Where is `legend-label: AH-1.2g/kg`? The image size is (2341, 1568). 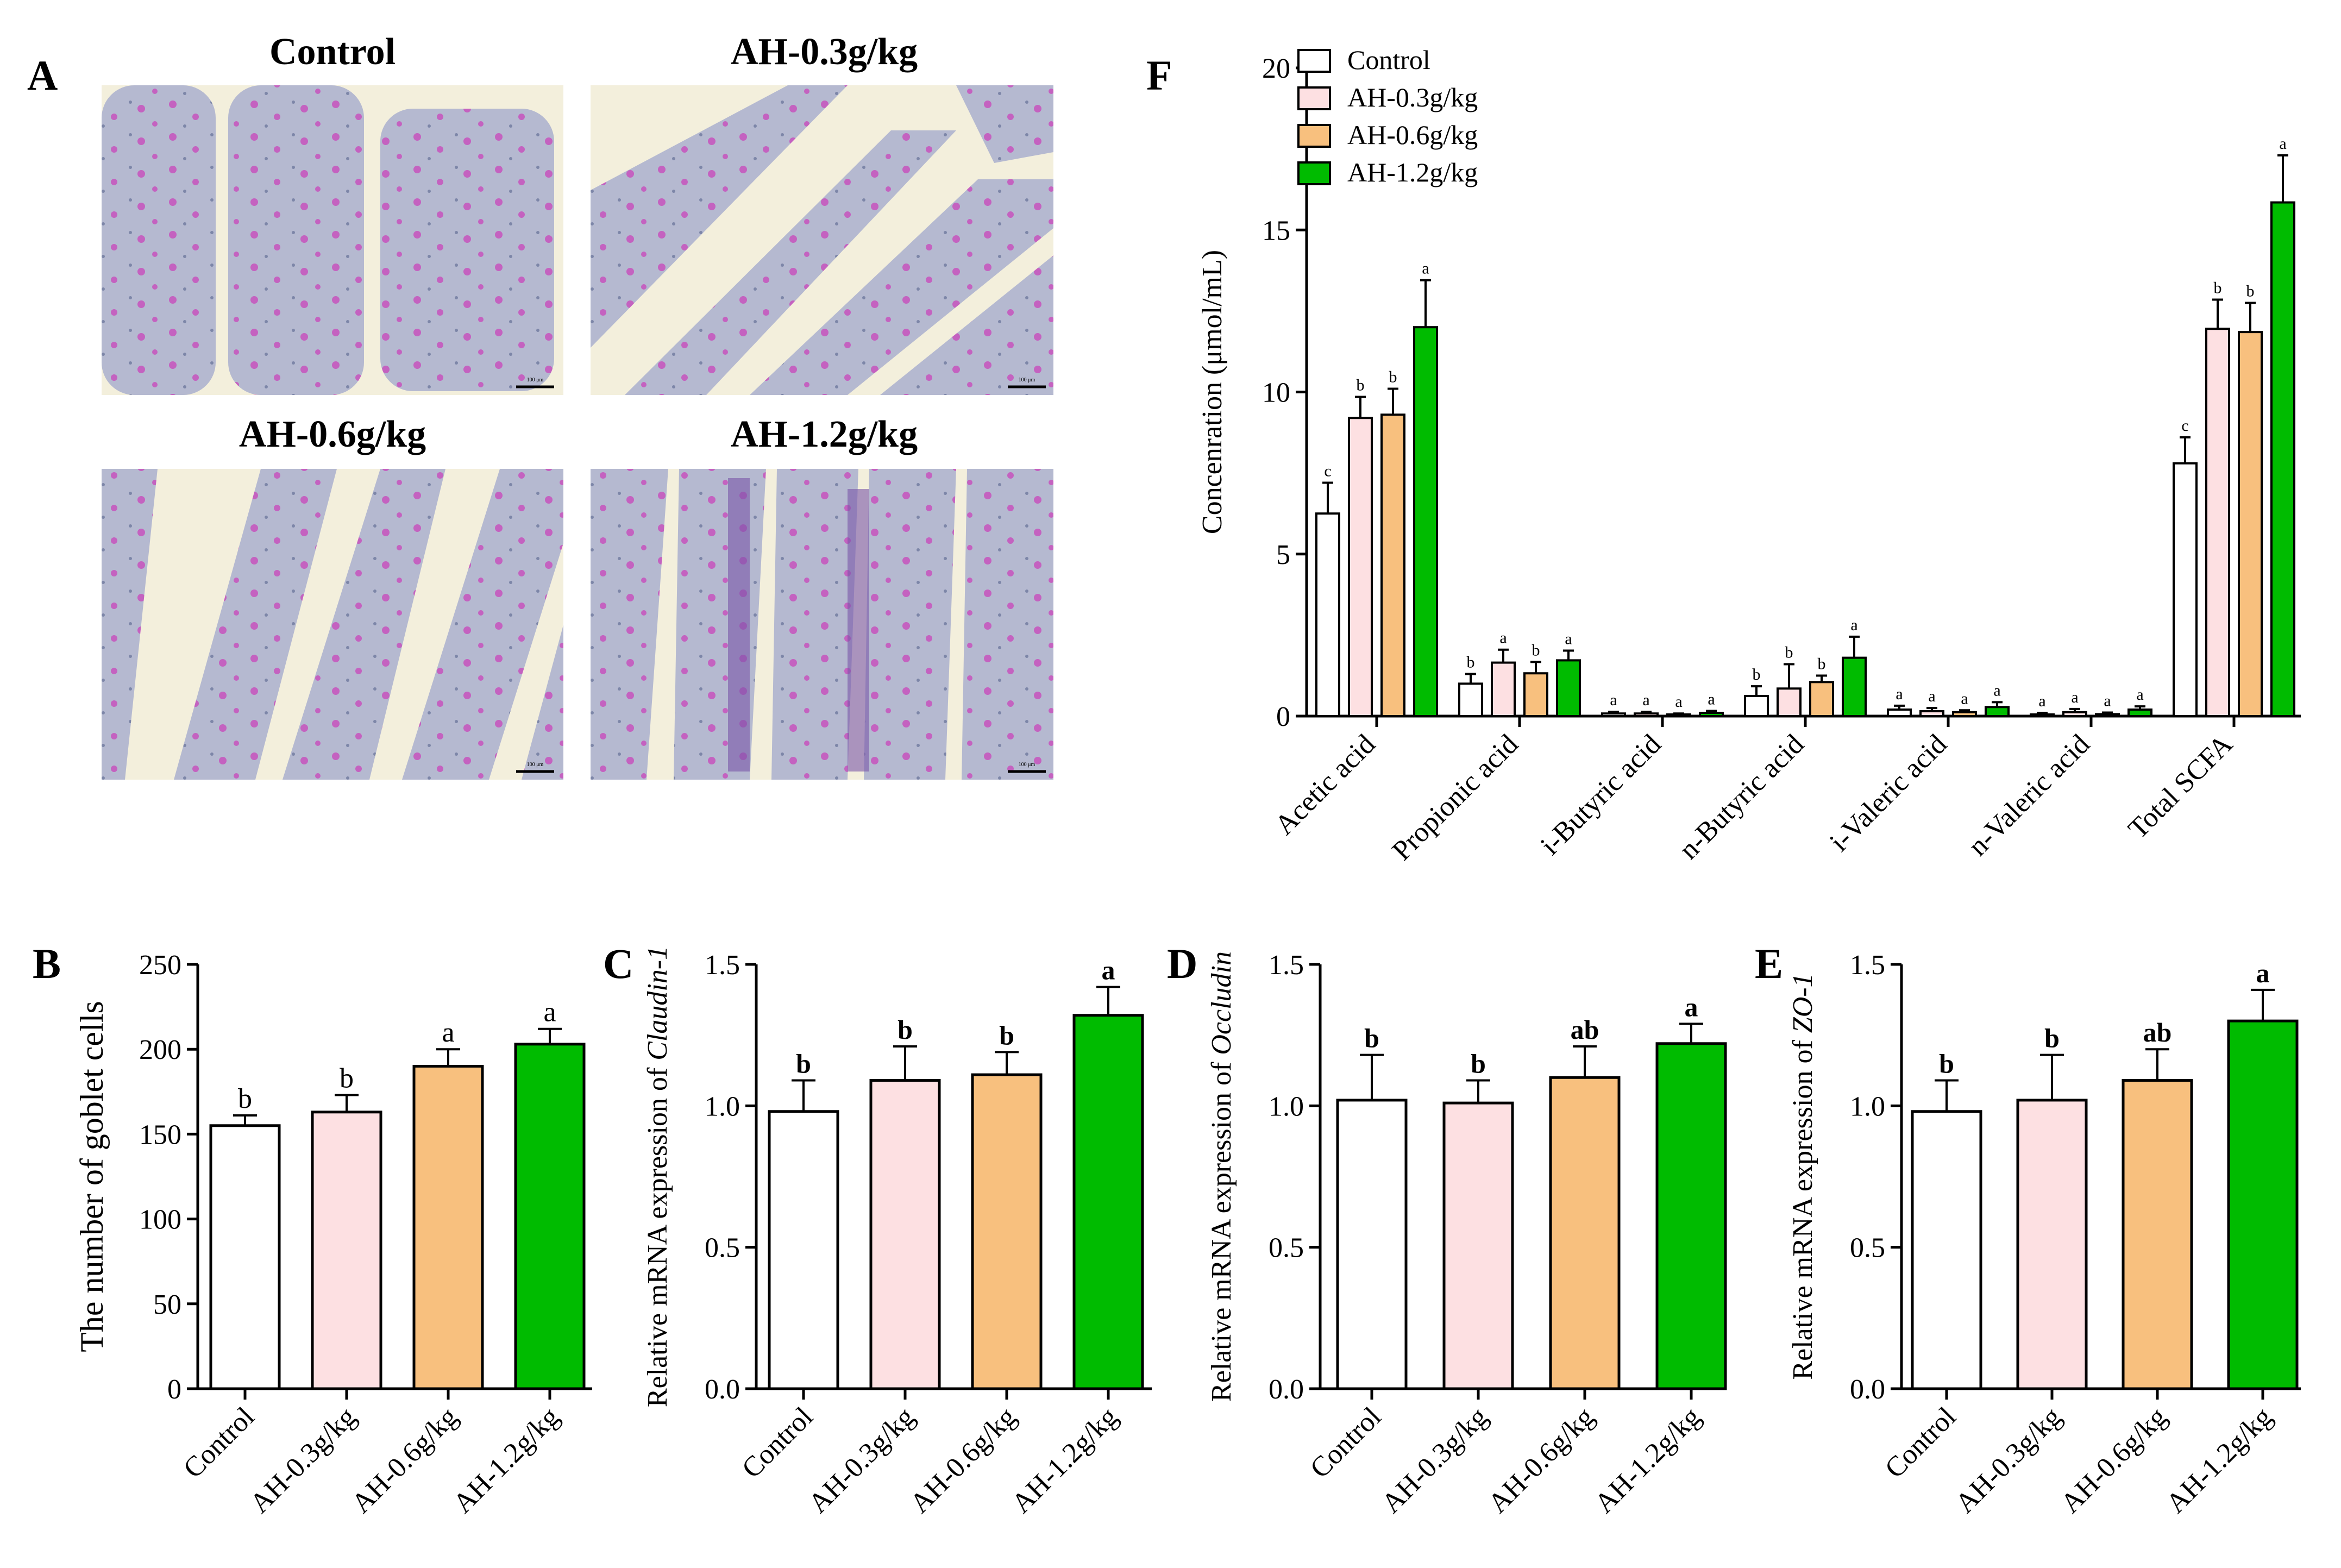 legend-label: AH-1.2g/kg is located at coordinates (1412, 172).